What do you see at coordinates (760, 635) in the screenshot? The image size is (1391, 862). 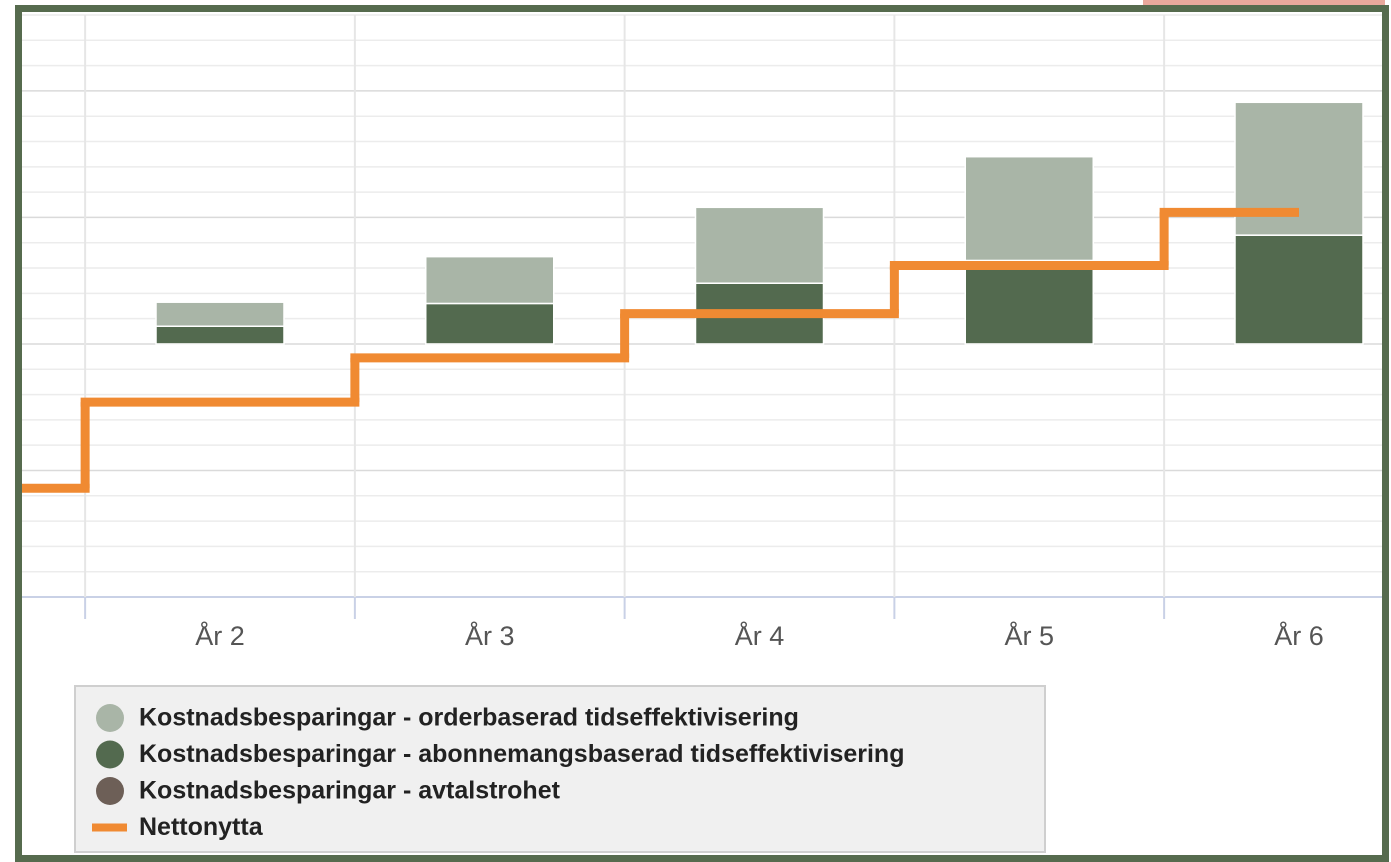 I see `x-tick-label: År 4` at bounding box center [760, 635].